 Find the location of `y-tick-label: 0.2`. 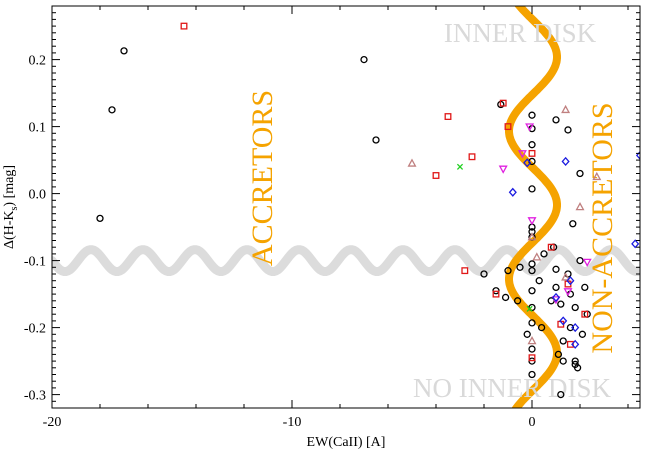

y-tick-label: 0.2 is located at coordinates (38, 61).